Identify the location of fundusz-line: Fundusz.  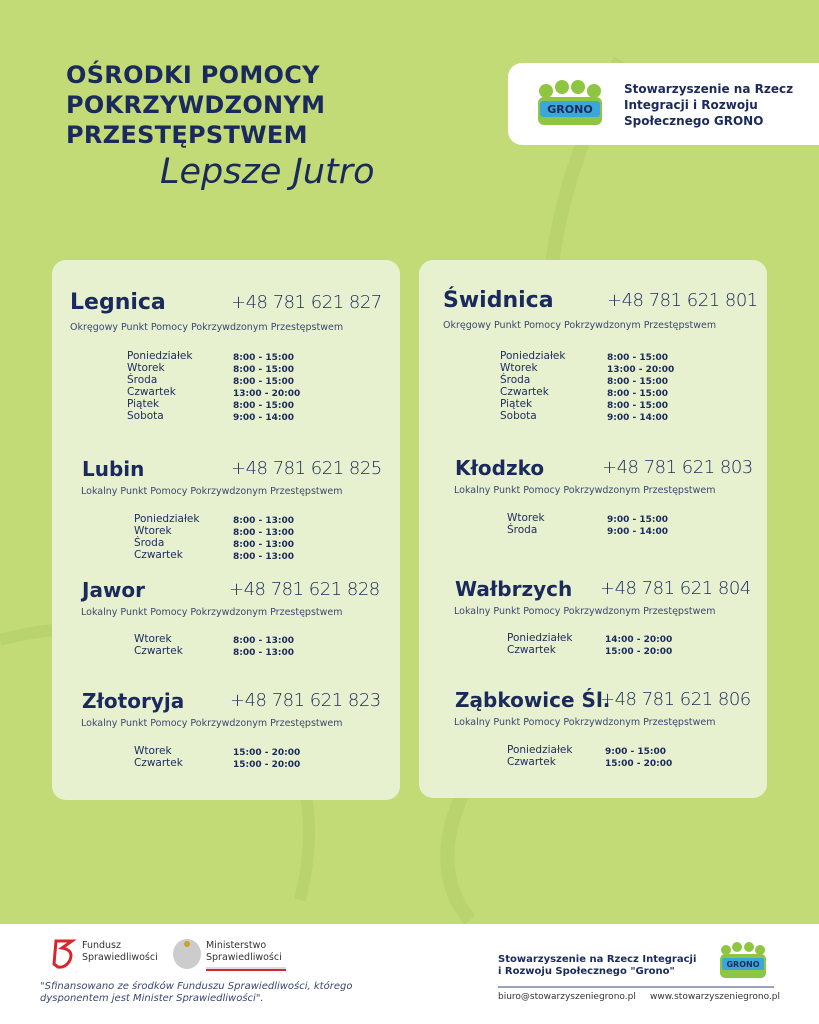
(101, 945).